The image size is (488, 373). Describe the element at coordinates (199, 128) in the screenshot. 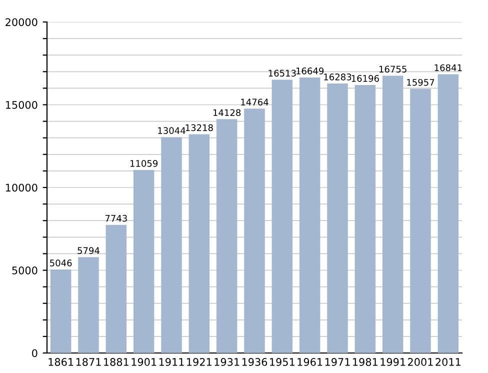

I see `data-label: 13218` at that location.